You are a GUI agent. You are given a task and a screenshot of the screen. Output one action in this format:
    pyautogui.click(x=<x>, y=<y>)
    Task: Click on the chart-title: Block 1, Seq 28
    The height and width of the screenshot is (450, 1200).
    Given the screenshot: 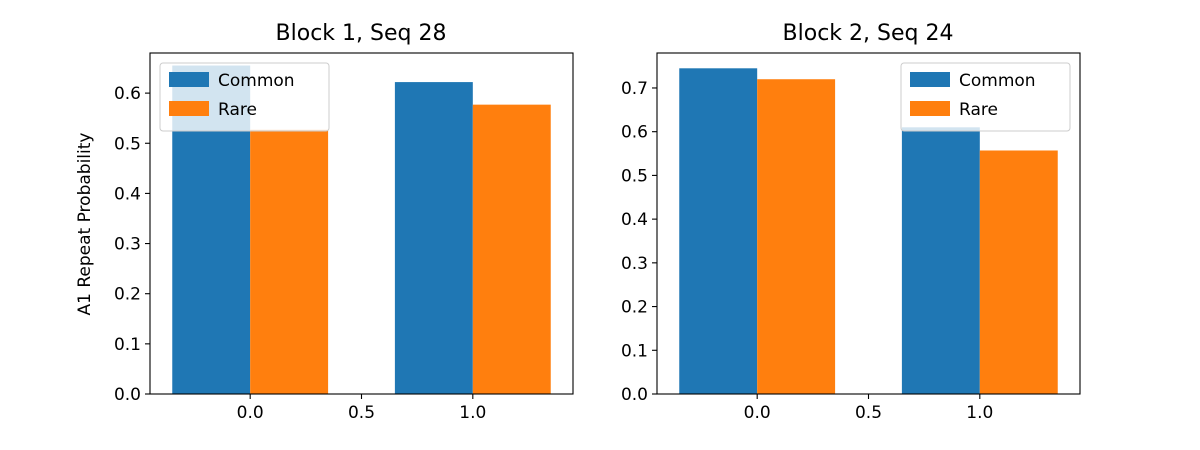 What is the action you would take?
    pyautogui.click(x=361, y=33)
    